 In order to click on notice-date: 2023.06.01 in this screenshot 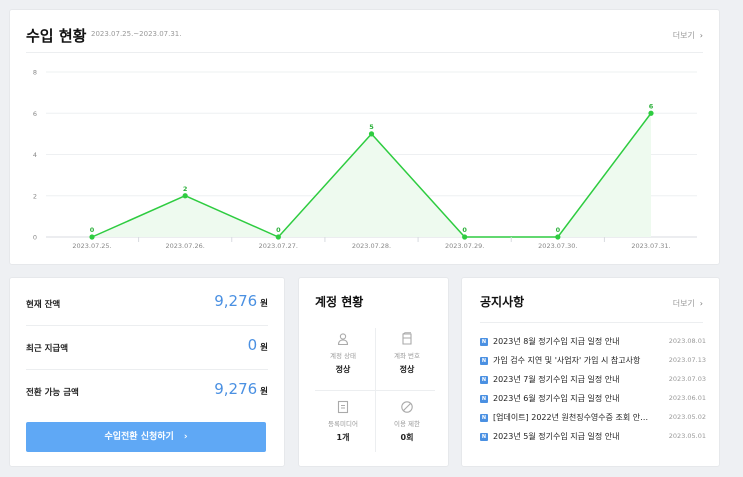, I will do `click(687, 398)`.